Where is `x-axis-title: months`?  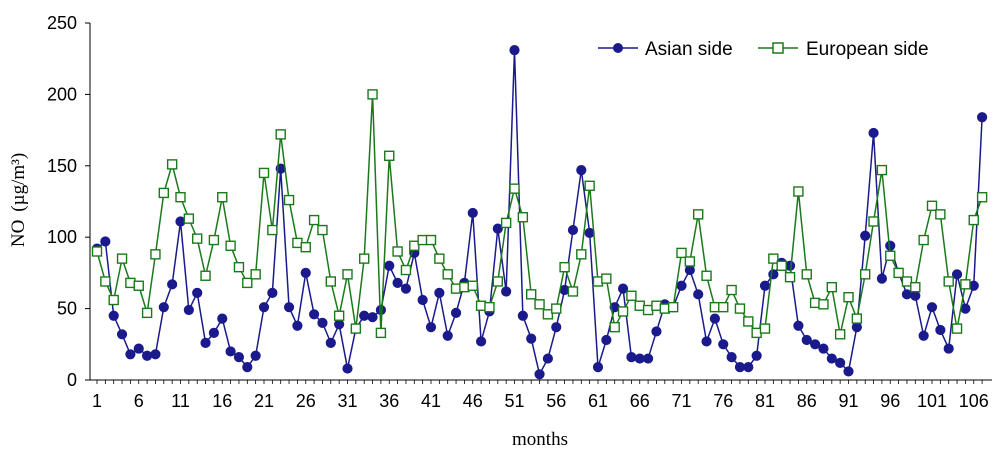
x-axis-title: months is located at coordinates (540, 439).